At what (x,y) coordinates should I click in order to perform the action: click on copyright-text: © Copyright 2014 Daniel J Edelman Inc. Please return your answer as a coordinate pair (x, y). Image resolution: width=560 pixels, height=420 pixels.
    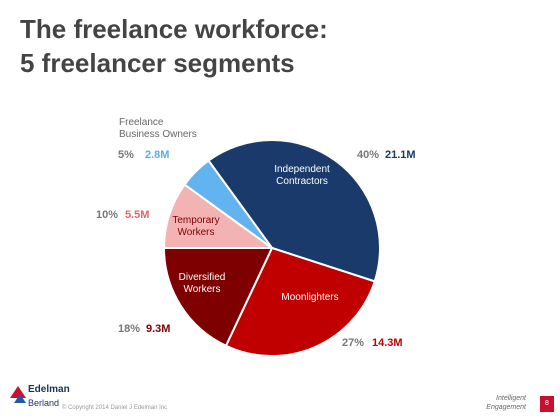
    Looking at the image, I should click on (115, 408).